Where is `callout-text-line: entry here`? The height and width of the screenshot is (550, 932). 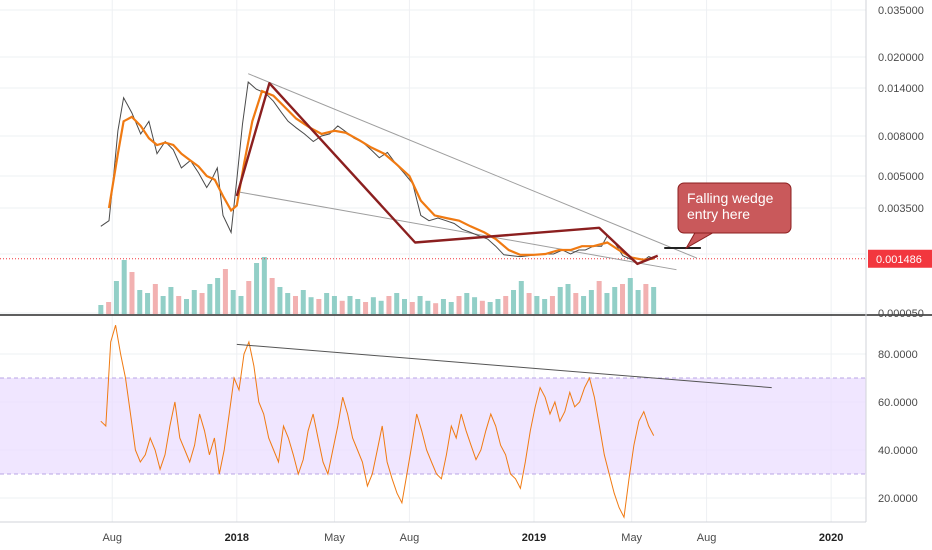
callout-text-line: entry here is located at coordinates (718, 214).